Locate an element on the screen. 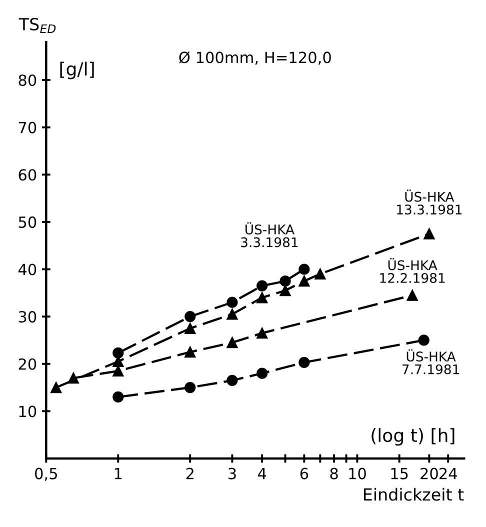  series-label: ÜS-HKA 12.2.1981 is located at coordinates (412, 270).